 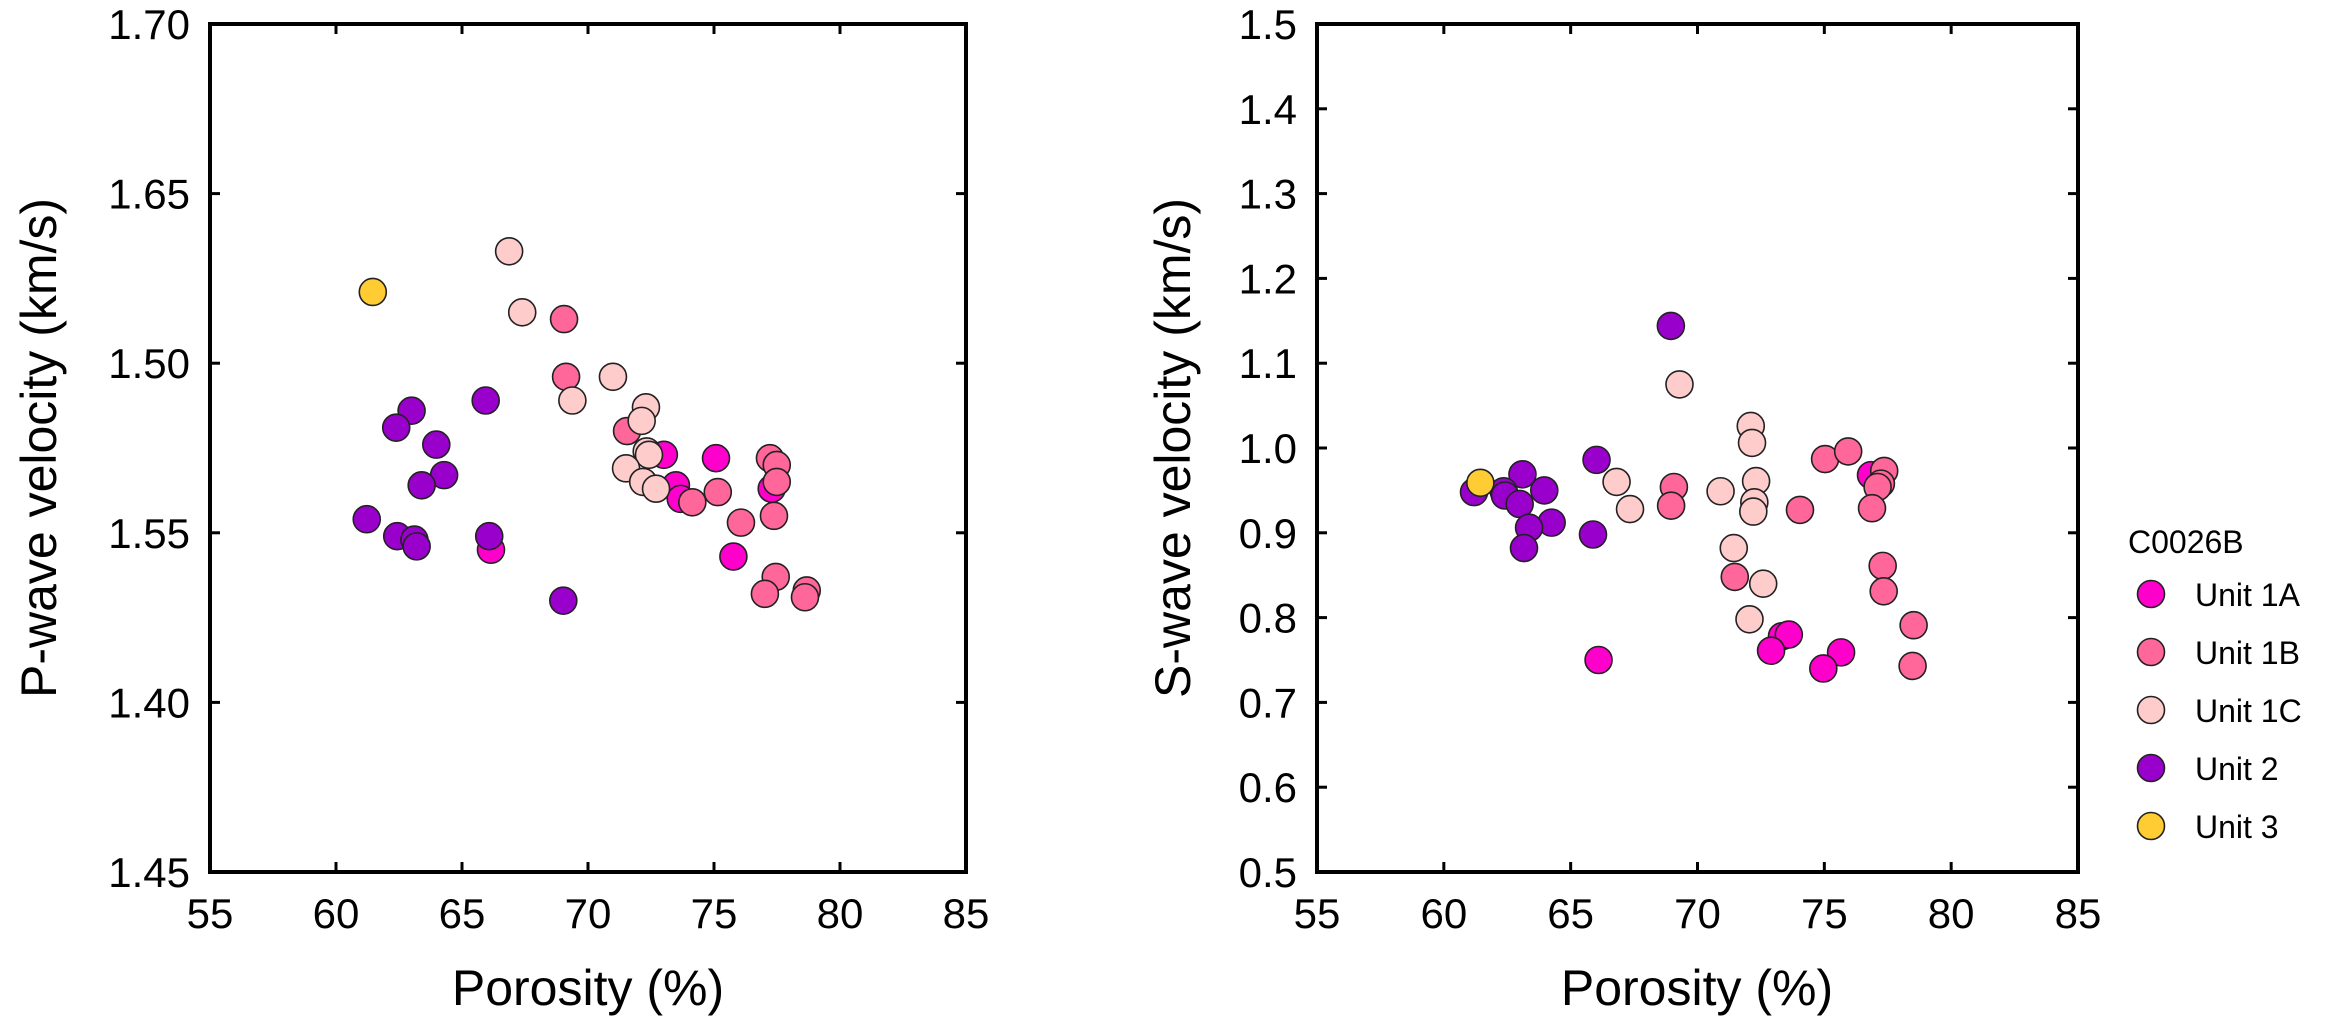 What do you see at coordinates (1268, 363) in the screenshot?
I see `s-wave-y-tick-label: 1.1` at bounding box center [1268, 363].